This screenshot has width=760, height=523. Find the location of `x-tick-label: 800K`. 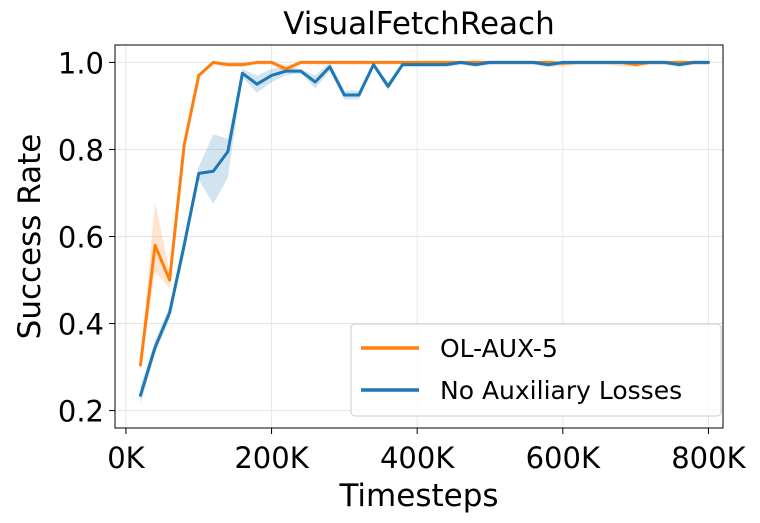

x-tick-label: 800K is located at coordinates (708, 458).